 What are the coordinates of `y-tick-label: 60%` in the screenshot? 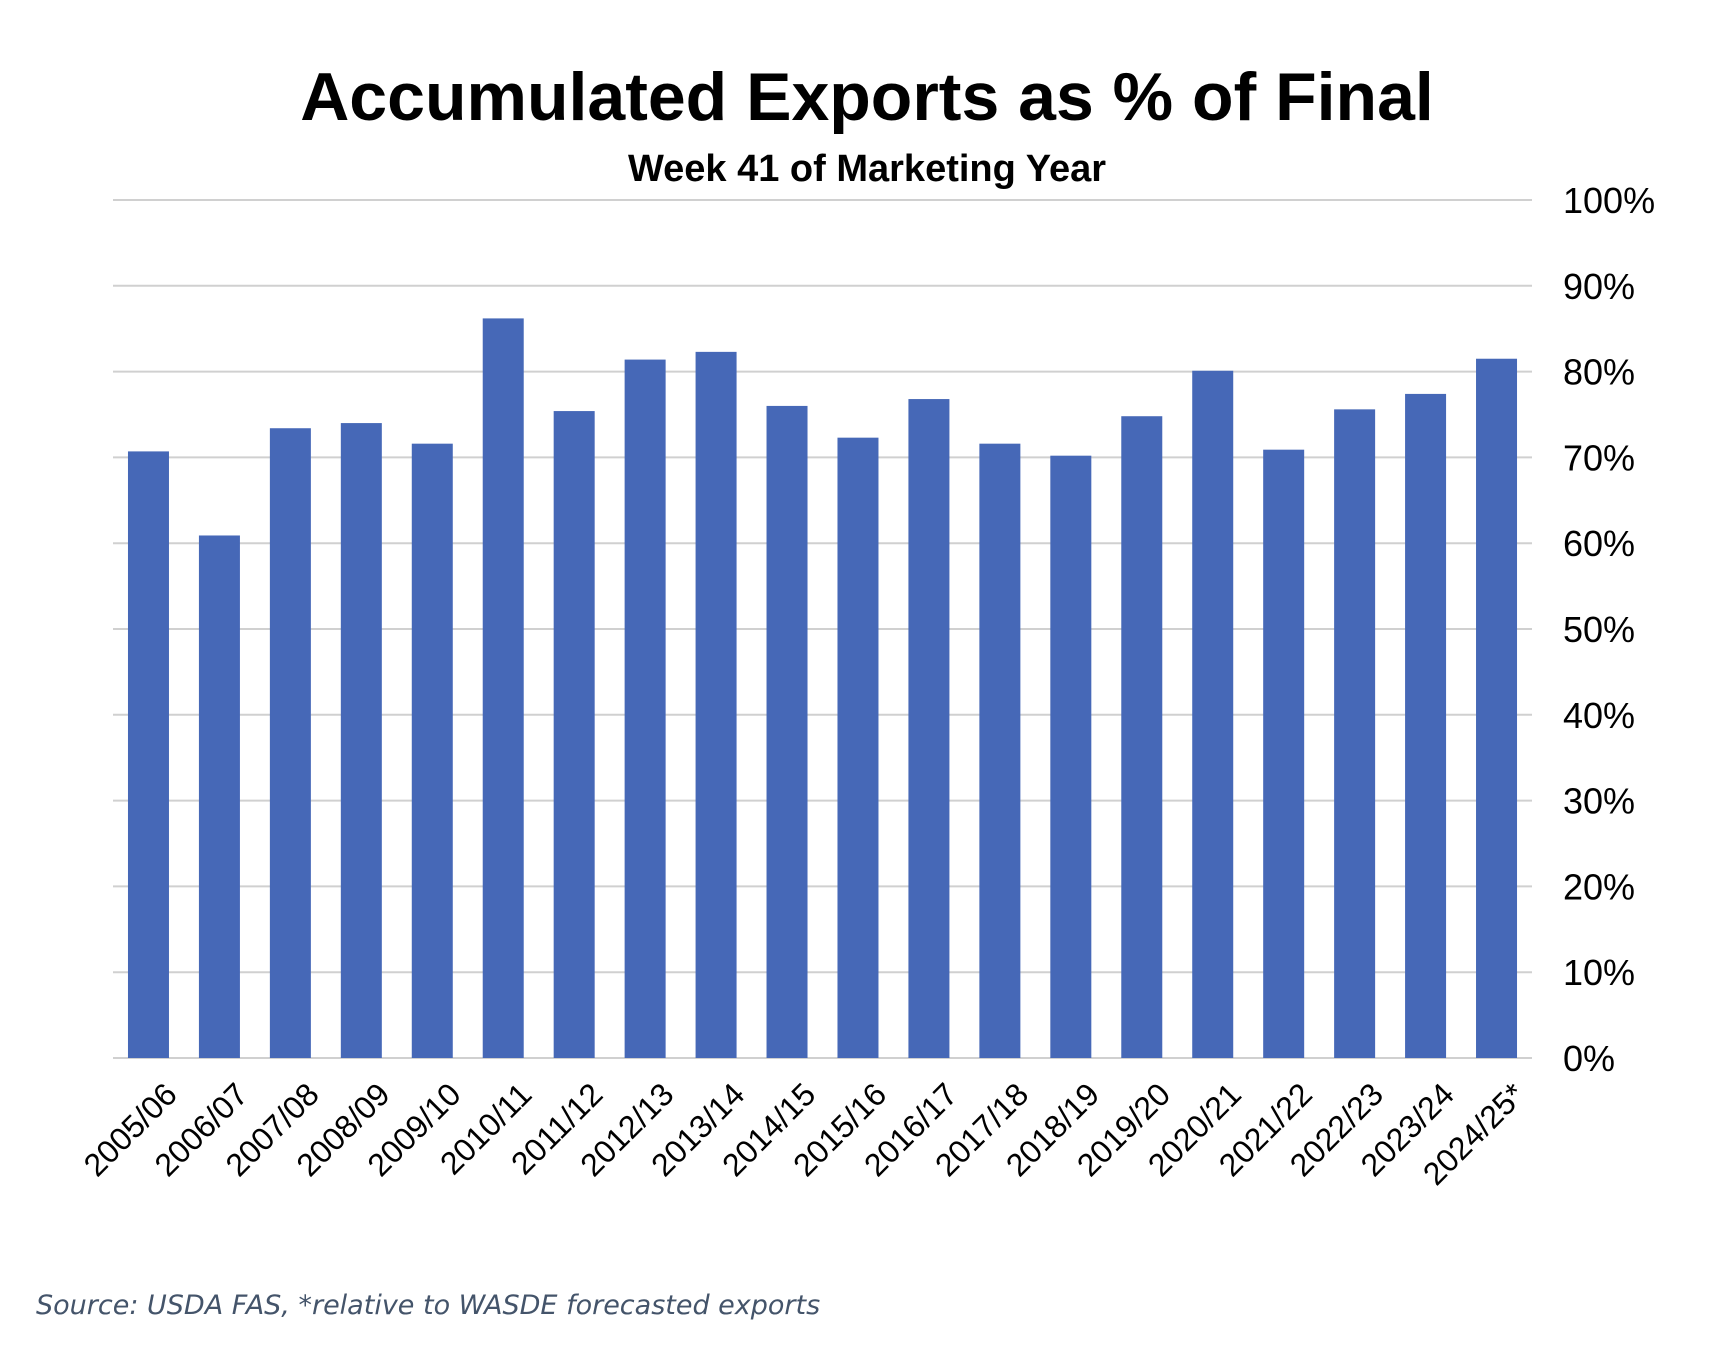 It's located at (1599, 543).